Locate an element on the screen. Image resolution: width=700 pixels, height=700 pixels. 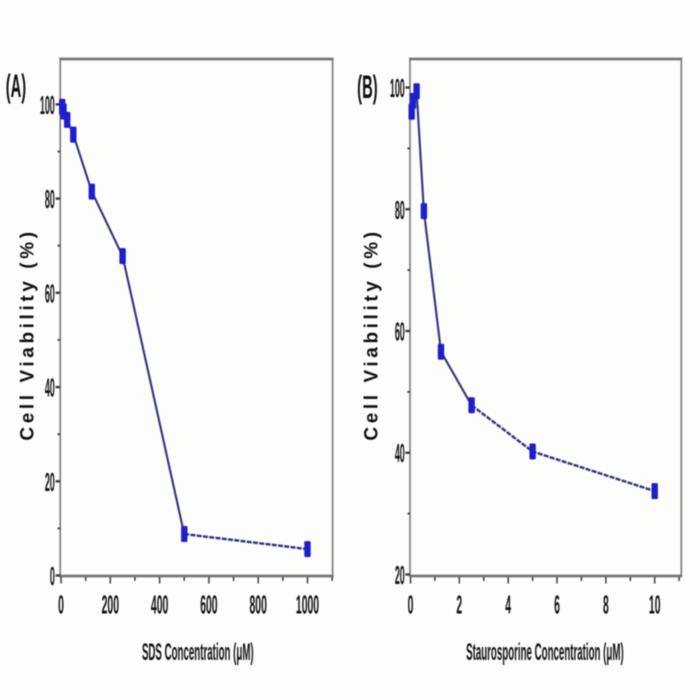
svg-text: 600 is located at coordinates (208, 605).